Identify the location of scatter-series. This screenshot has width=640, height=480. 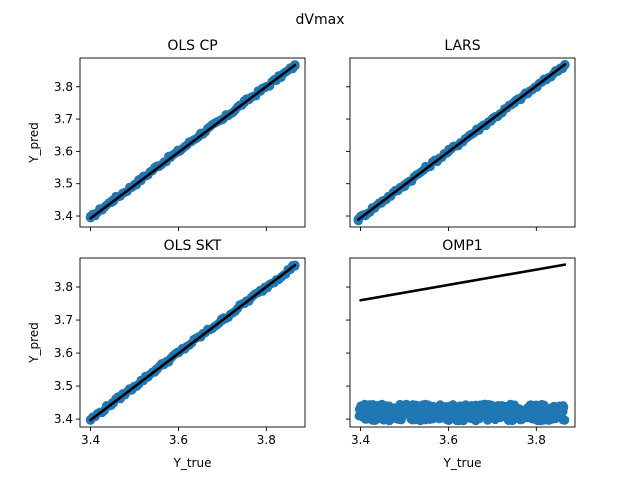
(462, 412).